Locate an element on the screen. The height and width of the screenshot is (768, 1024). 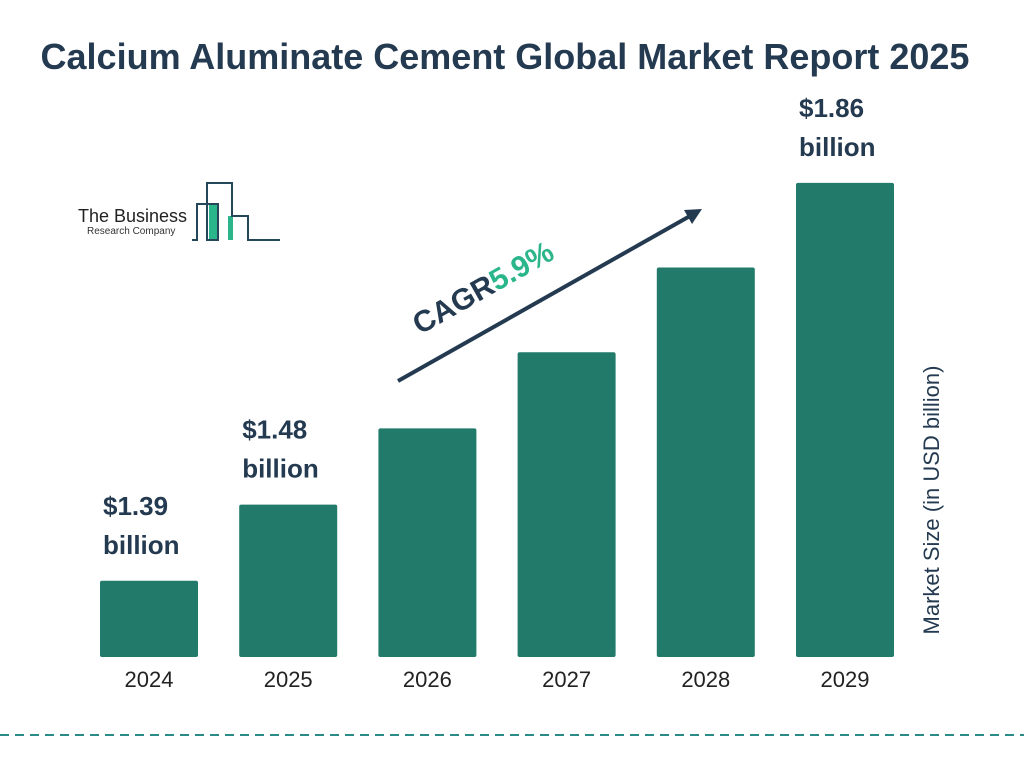
x-tick-label: 2026 is located at coordinates (427, 679).